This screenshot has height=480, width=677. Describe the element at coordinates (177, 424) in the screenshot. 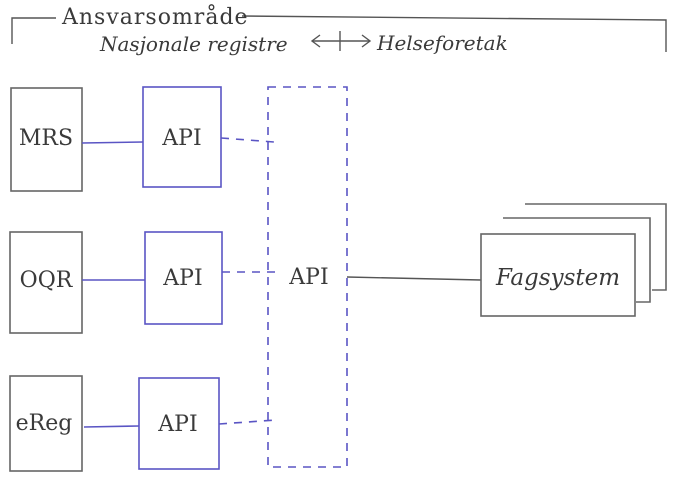

I see `api-label-ereg: API` at that location.